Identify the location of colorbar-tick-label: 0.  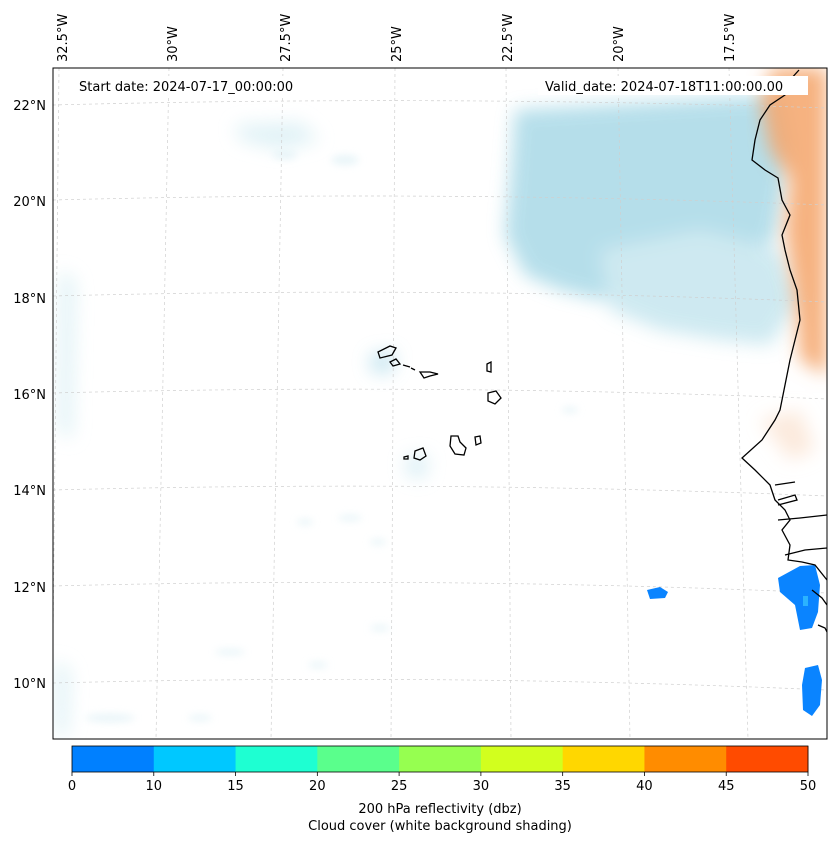
(72, 786).